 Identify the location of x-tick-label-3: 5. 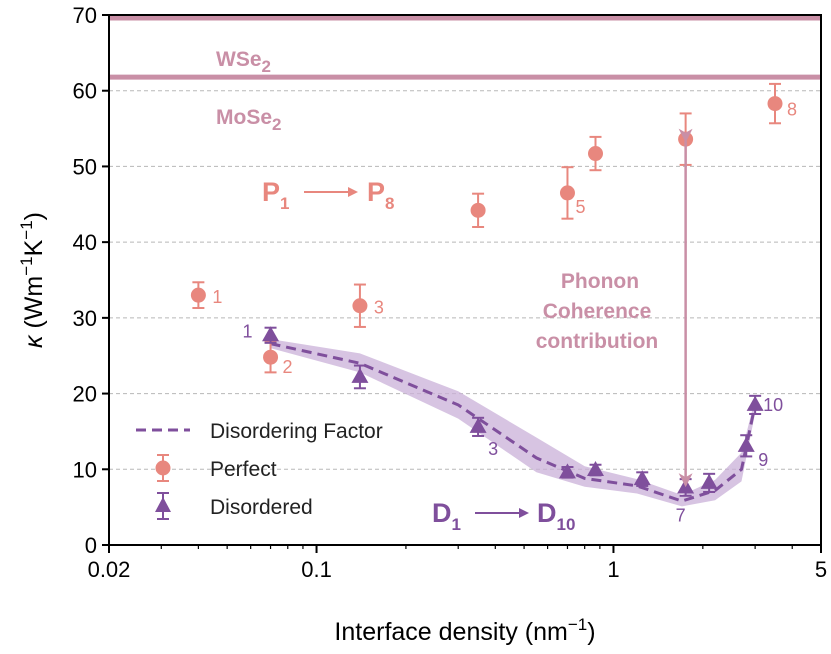
(821, 569).